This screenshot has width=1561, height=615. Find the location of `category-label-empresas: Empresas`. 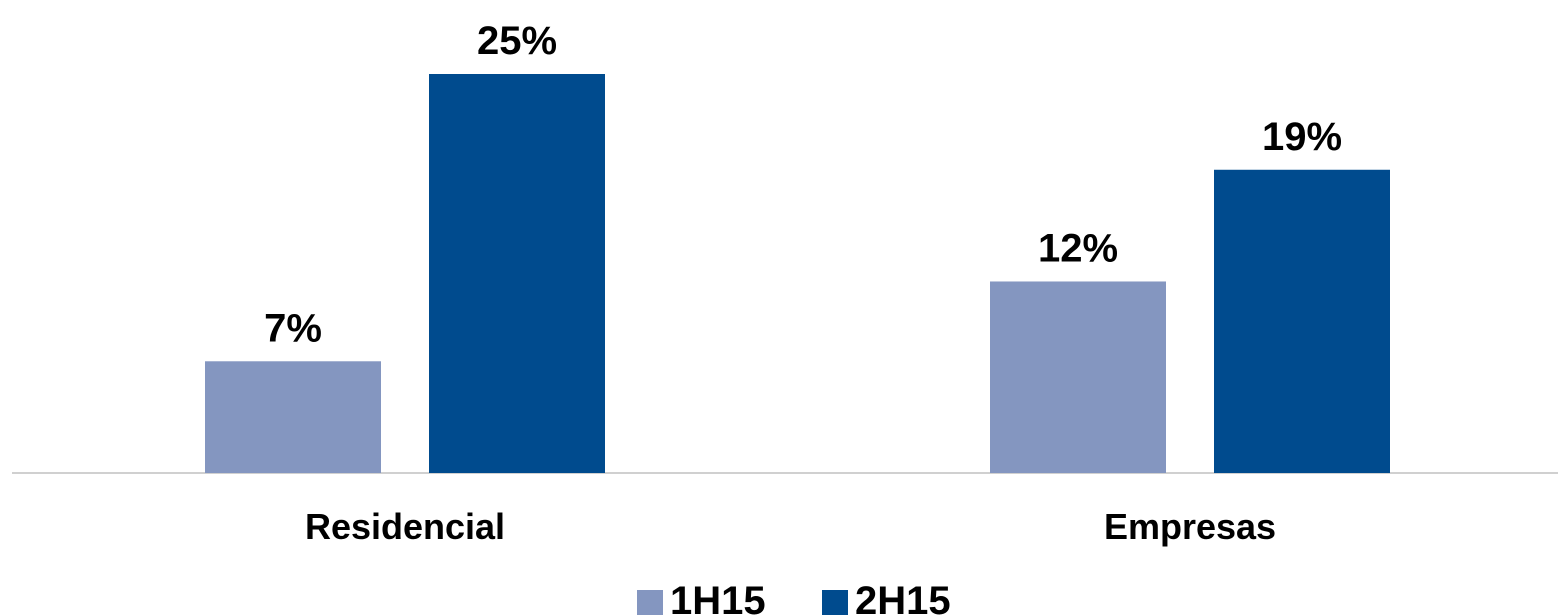

category-label-empresas: Empresas is located at coordinates (1190, 526).